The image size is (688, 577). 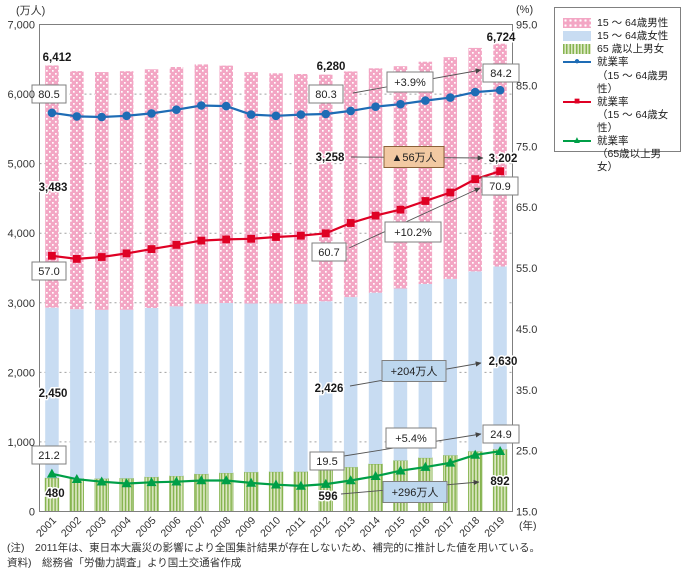 What do you see at coordinates (450, 367) in the screenshot?
I see `bar-2017-female` at bounding box center [450, 367].